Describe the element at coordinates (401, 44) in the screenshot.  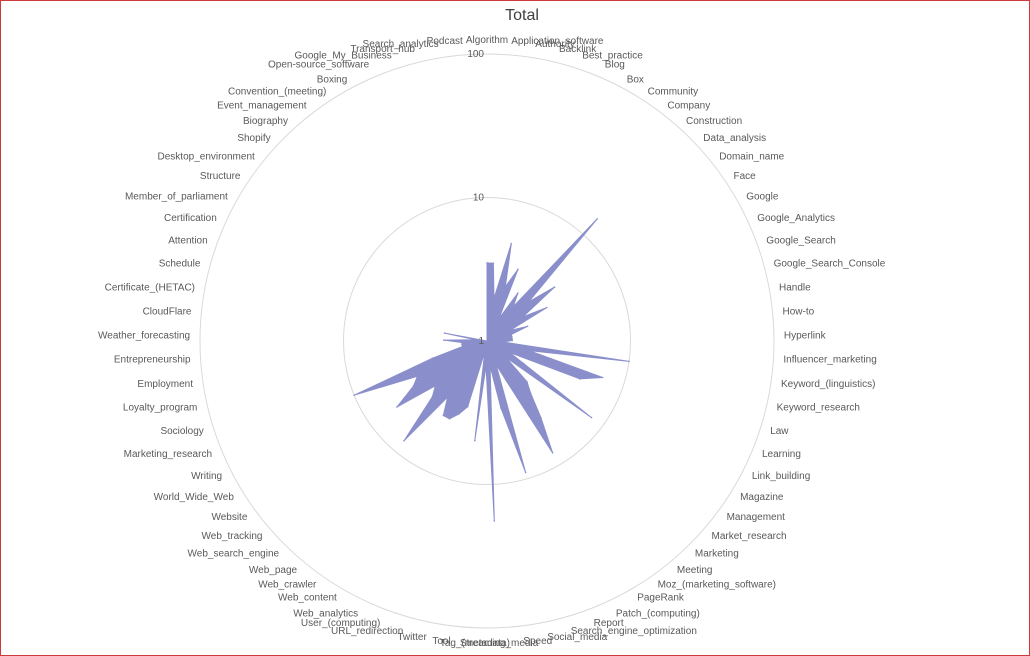
I see `category-label: Search_analytics` at that location.